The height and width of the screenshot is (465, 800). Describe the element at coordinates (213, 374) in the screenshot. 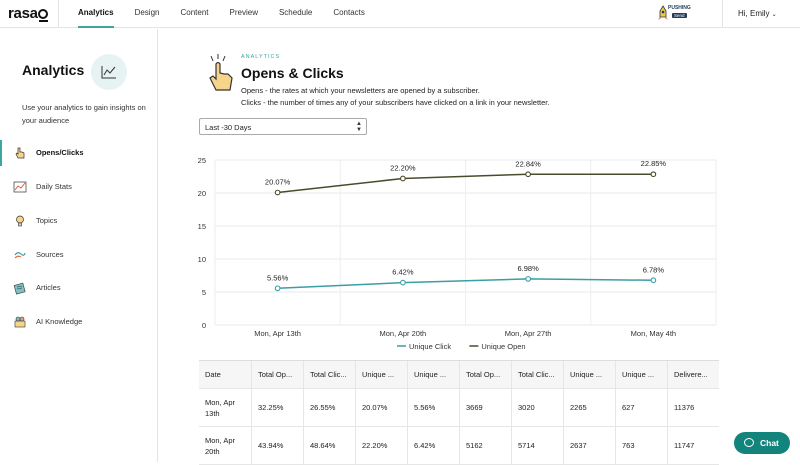

I see `table-header-cell: Date` at that location.